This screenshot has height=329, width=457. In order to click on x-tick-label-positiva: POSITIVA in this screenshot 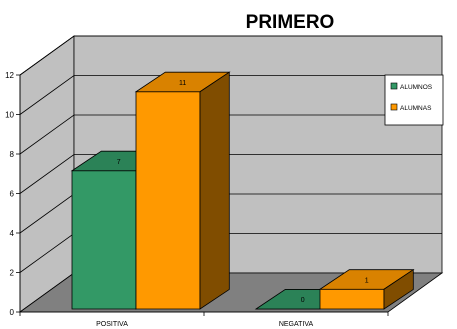, I will do `click(112, 324)`.